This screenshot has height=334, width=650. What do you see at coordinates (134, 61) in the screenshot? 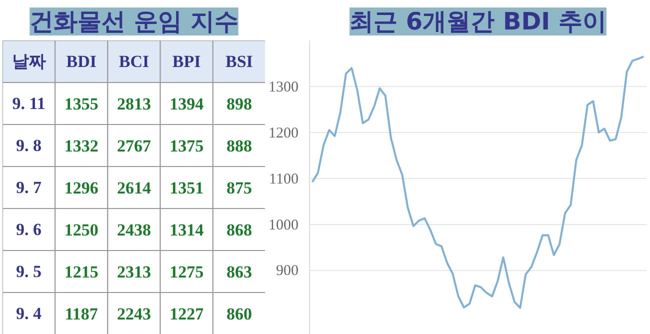
I see `x-tick-label: BCI` at bounding box center [134, 61].